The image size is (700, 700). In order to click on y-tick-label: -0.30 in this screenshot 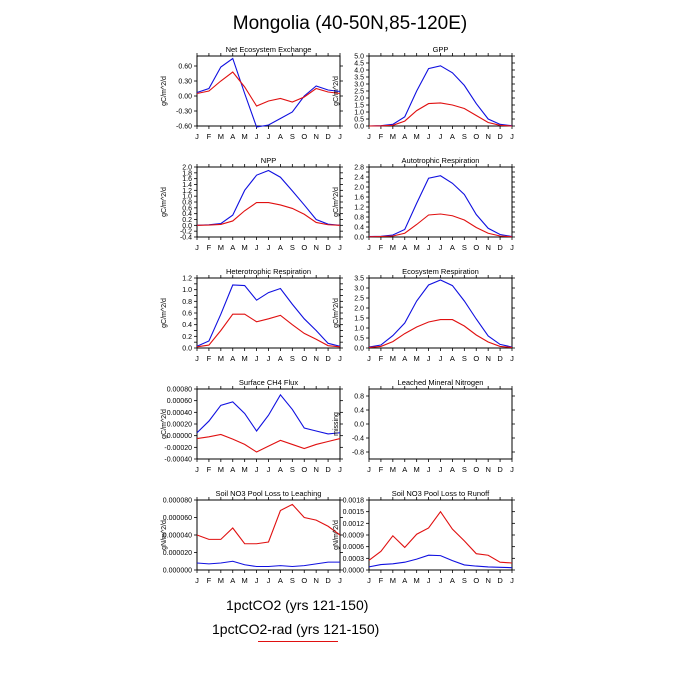, I will do `click(184, 112)`.